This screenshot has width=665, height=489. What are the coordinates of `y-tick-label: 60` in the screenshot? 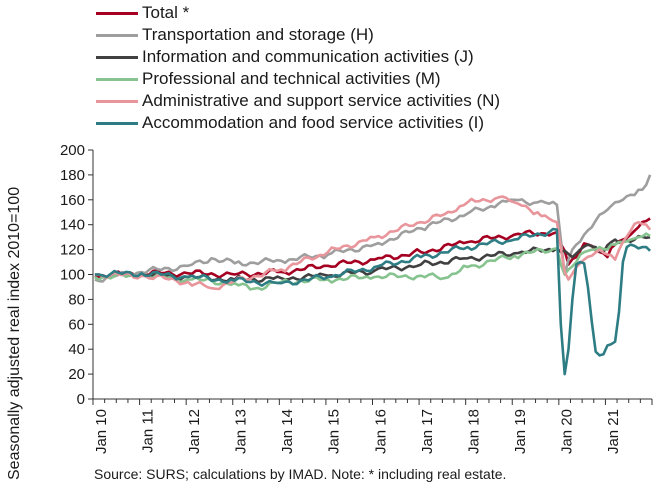 It's located at (76, 324).